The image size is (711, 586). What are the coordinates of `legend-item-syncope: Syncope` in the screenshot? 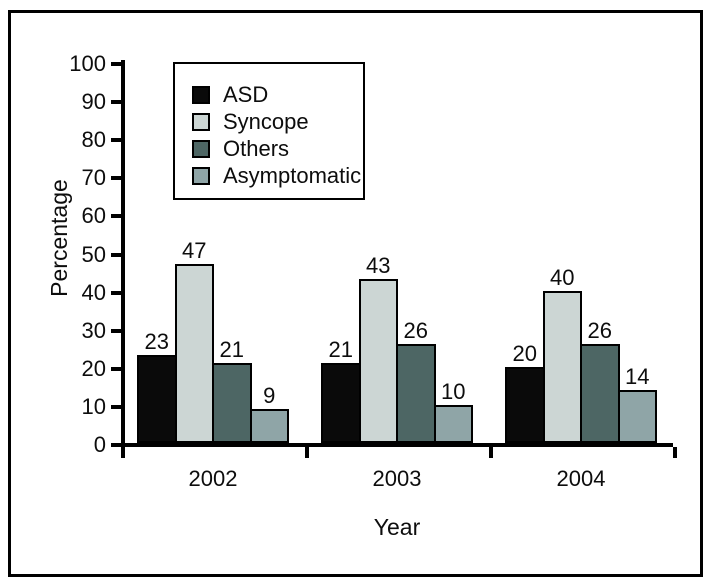 It's located at (277, 121).